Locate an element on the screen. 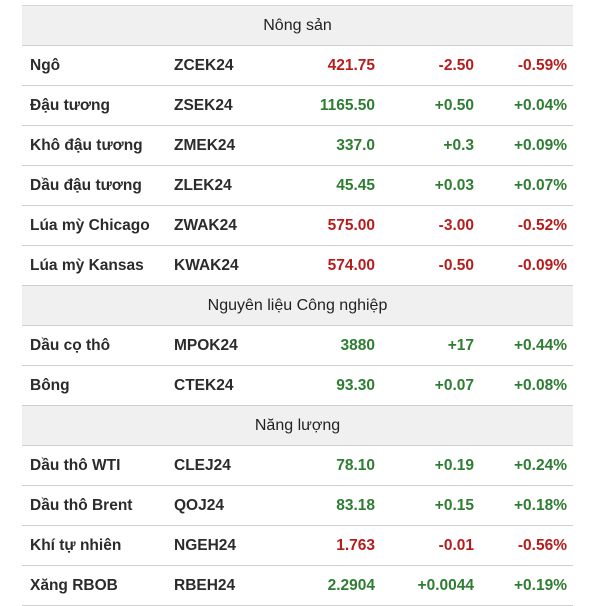  commodity-symbol: MPOK24 is located at coordinates (206, 345).